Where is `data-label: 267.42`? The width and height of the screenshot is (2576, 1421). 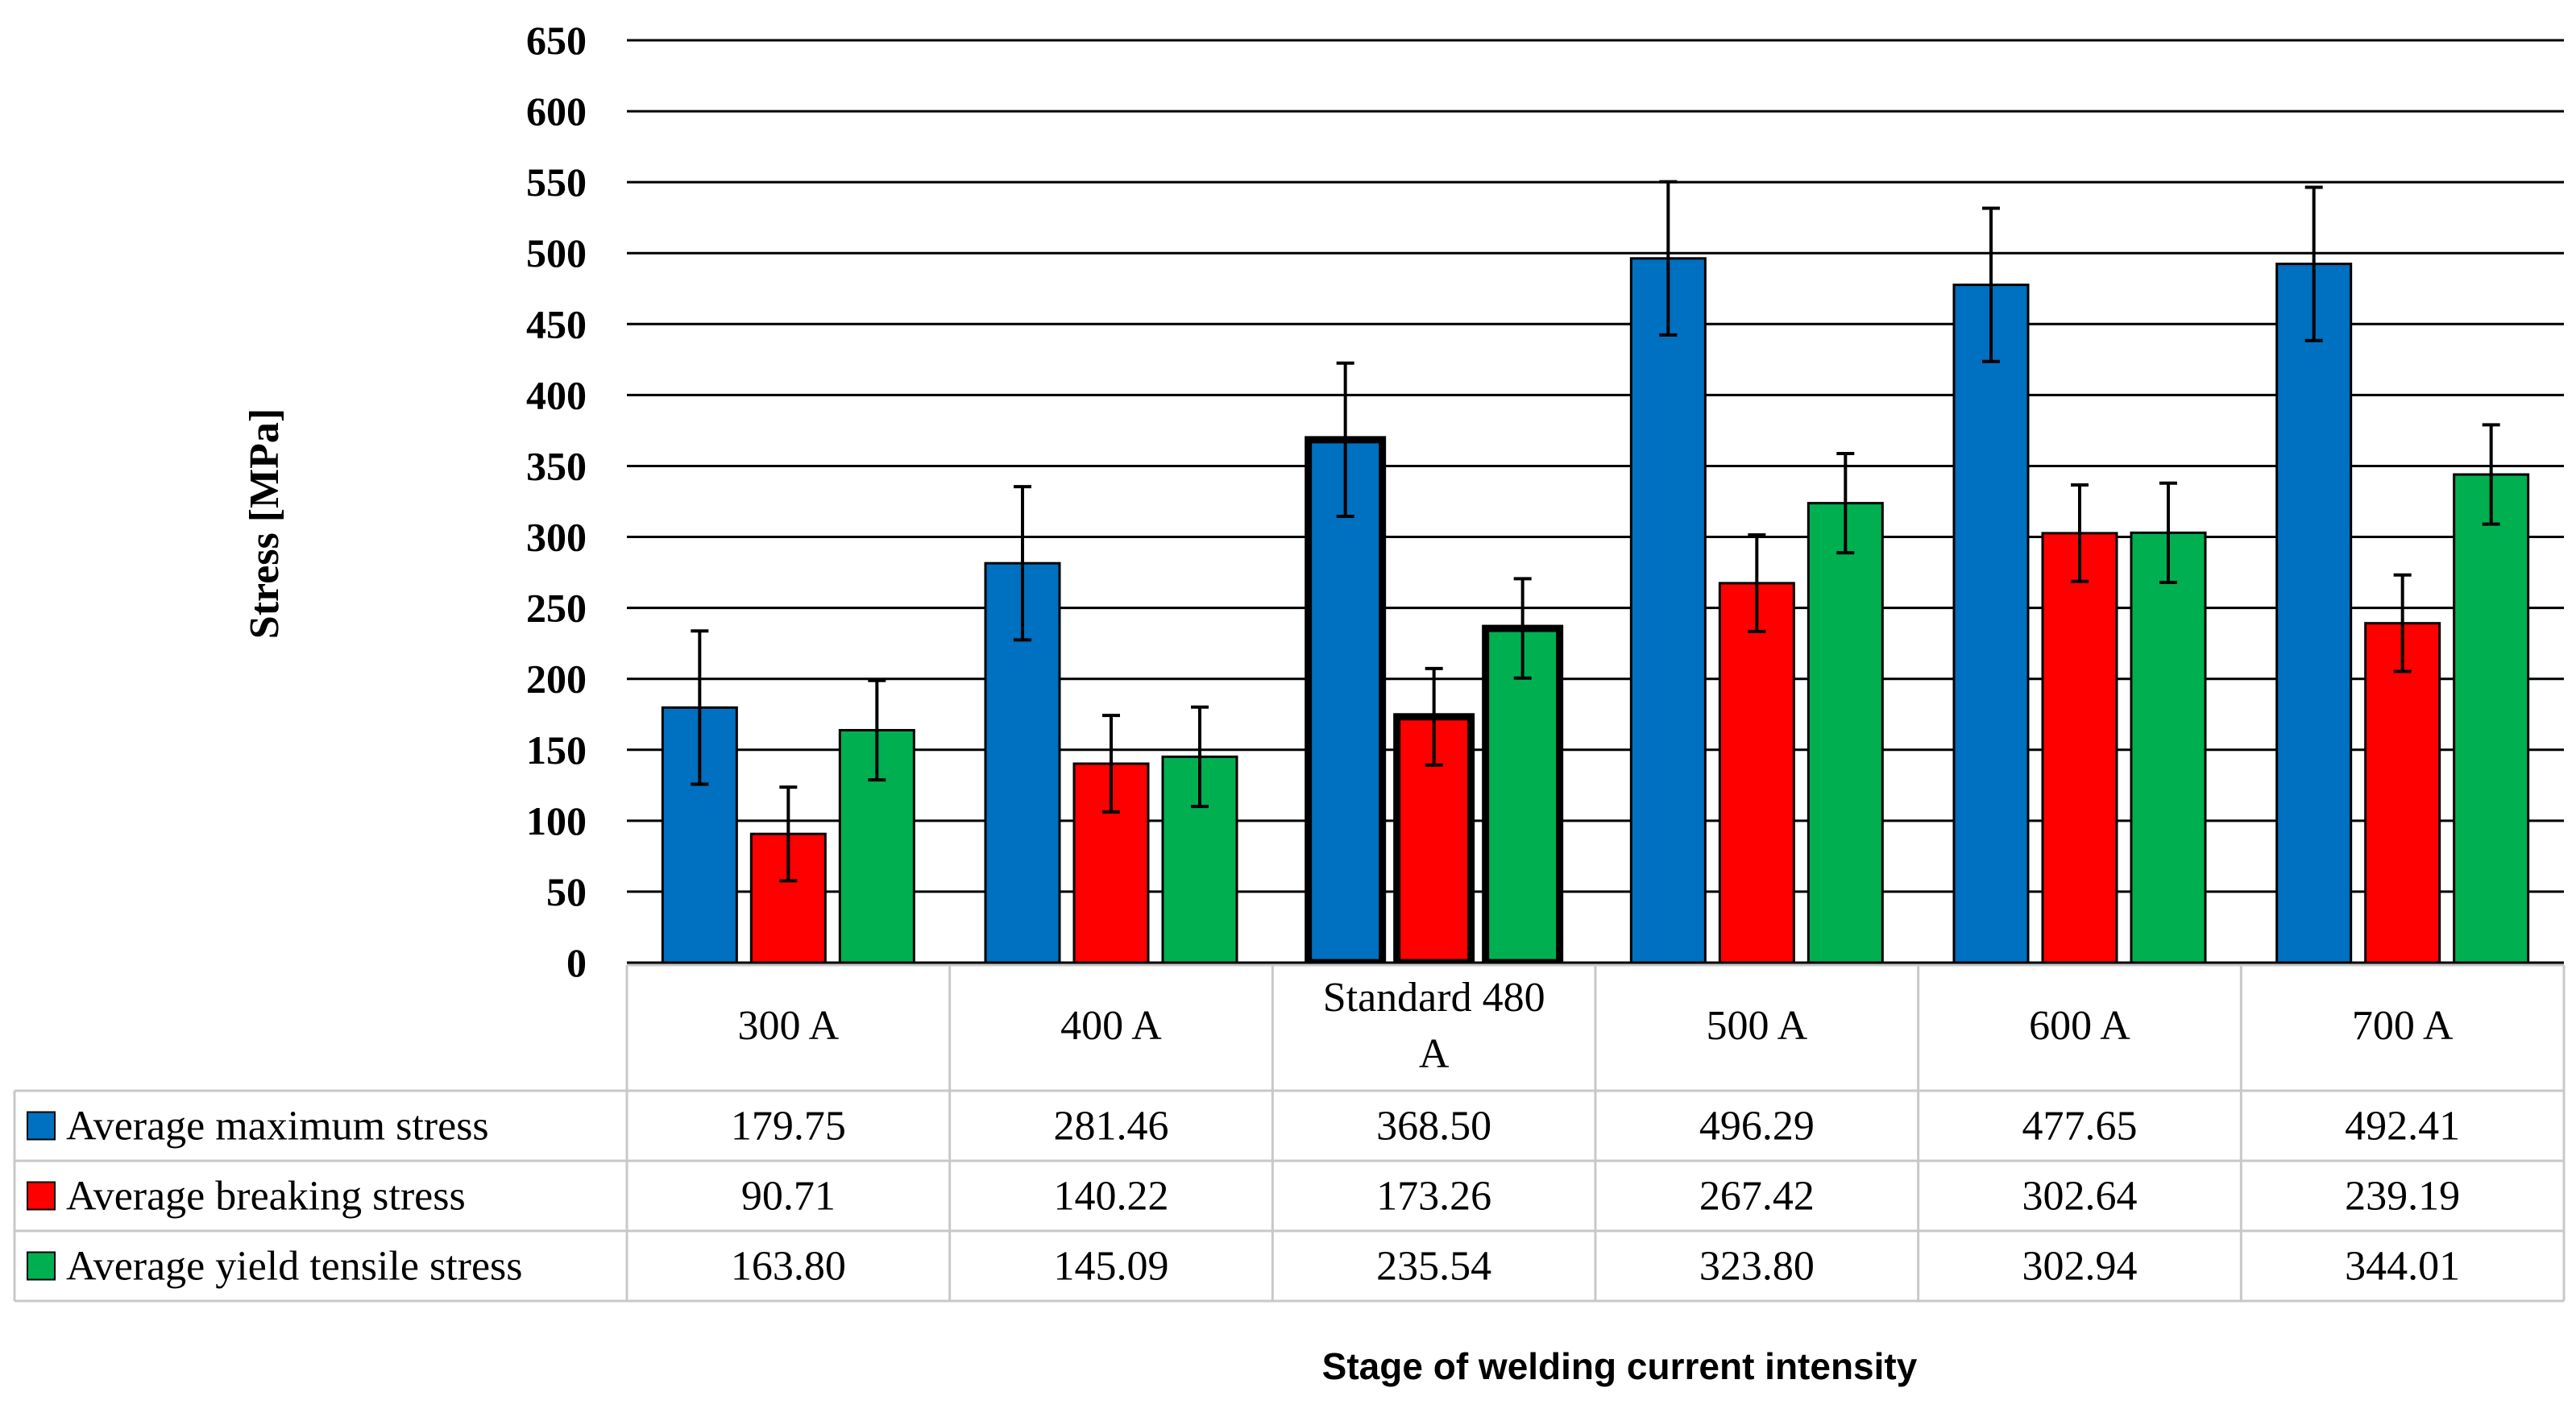
data-label: 267.42 is located at coordinates (1757, 1197).